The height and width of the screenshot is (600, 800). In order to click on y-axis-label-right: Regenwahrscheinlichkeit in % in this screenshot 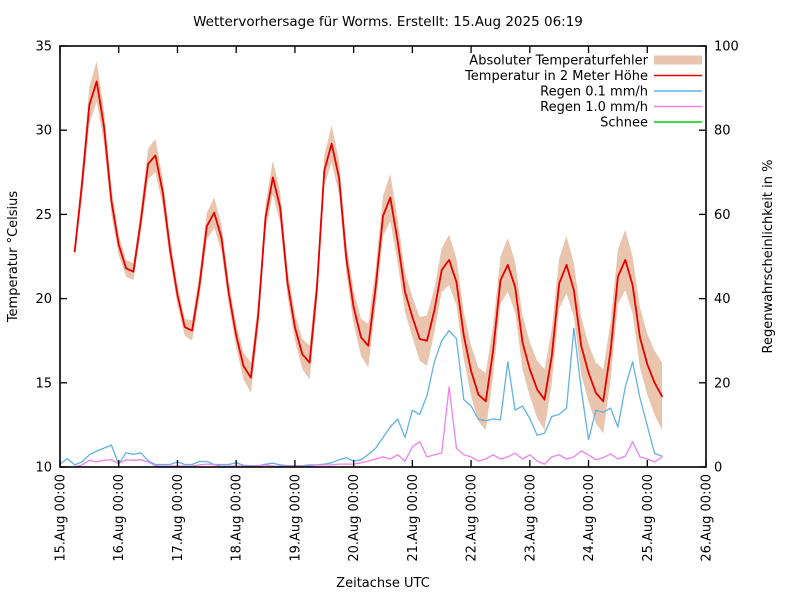, I will do `click(768, 257)`.